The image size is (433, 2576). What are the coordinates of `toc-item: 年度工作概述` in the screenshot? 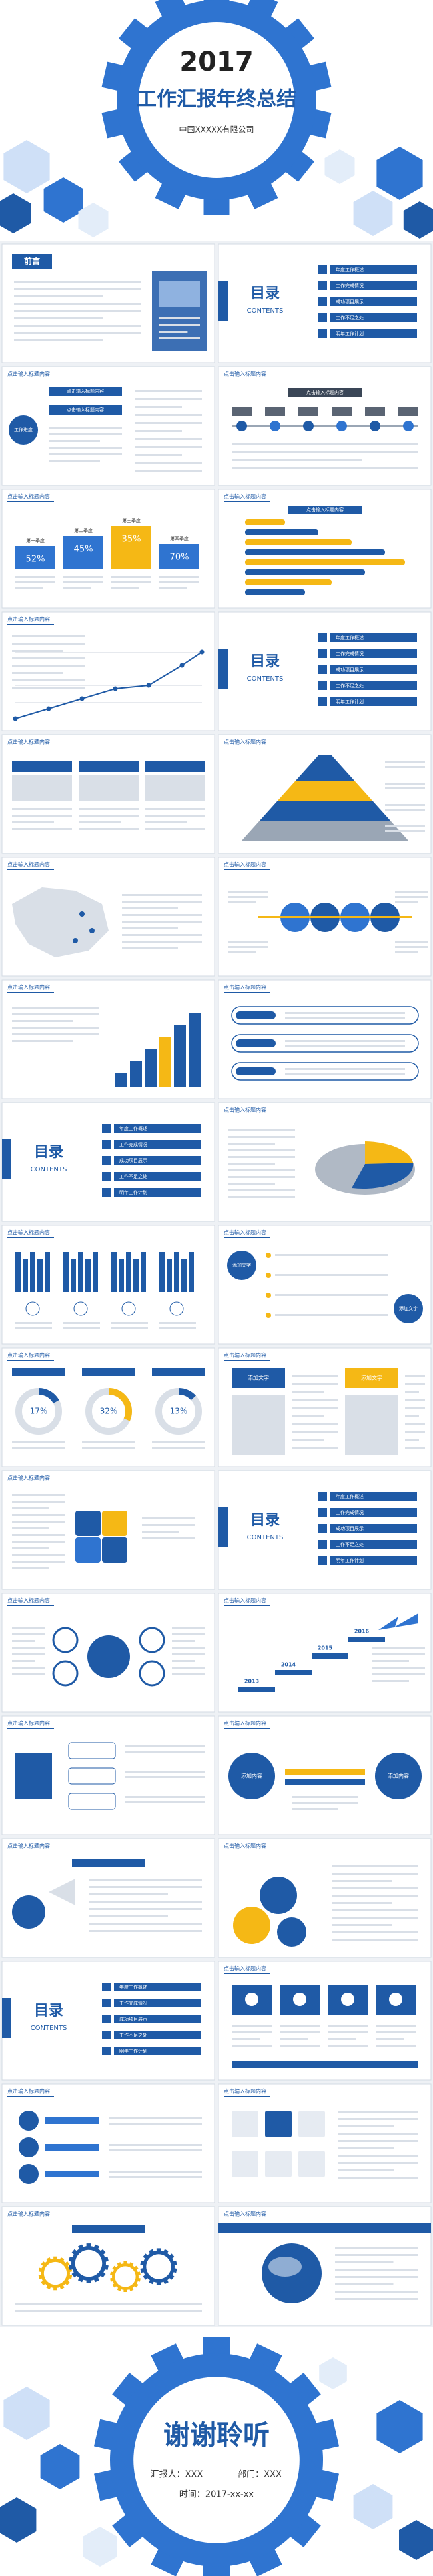 It's located at (350, 638).